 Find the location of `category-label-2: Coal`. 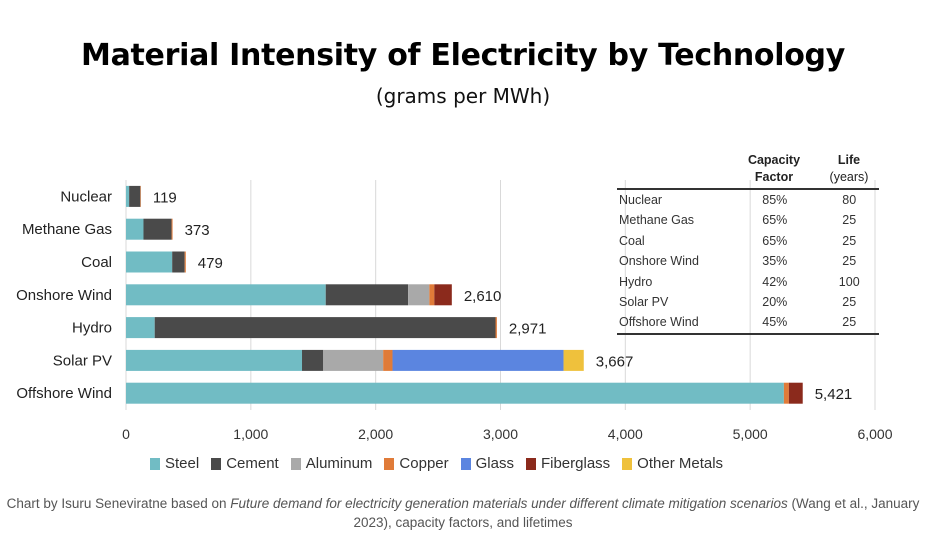

category-label-2: Coal is located at coordinates (96, 262).